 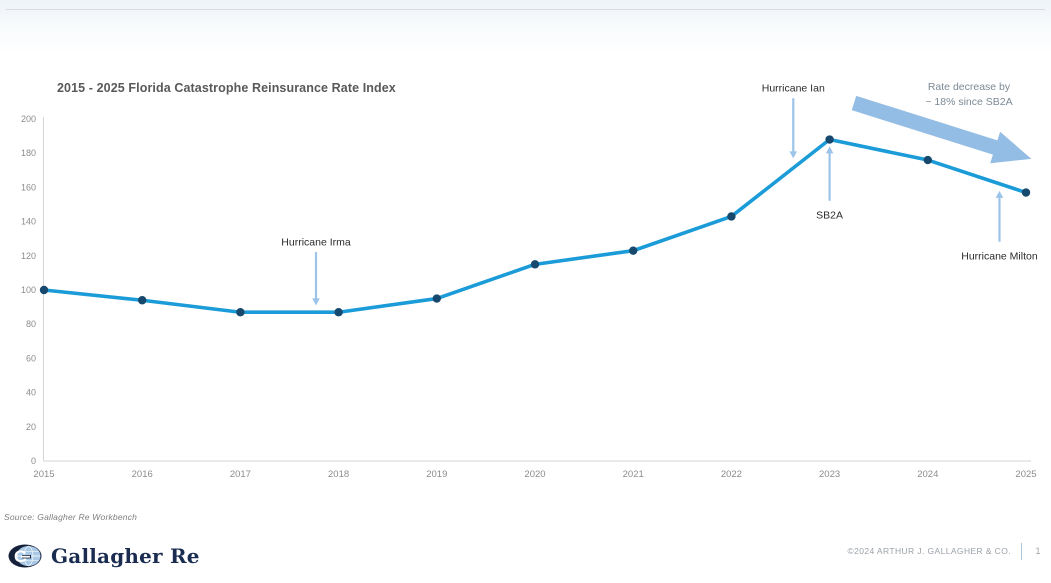 I want to click on data-point-2020, so click(x=535, y=264).